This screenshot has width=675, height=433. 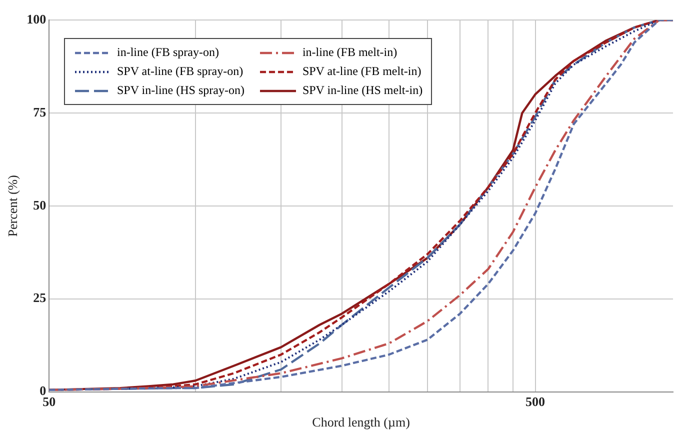 I want to click on y-tick-label: 50, so click(x=39, y=204).